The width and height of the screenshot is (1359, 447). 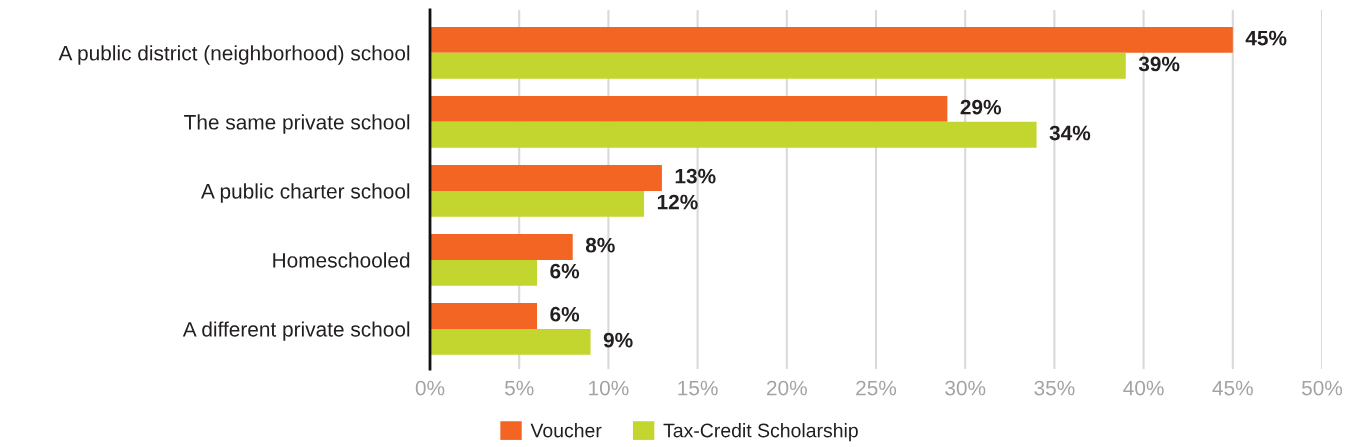 I want to click on data-label: 12%, so click(x=677, y=202).